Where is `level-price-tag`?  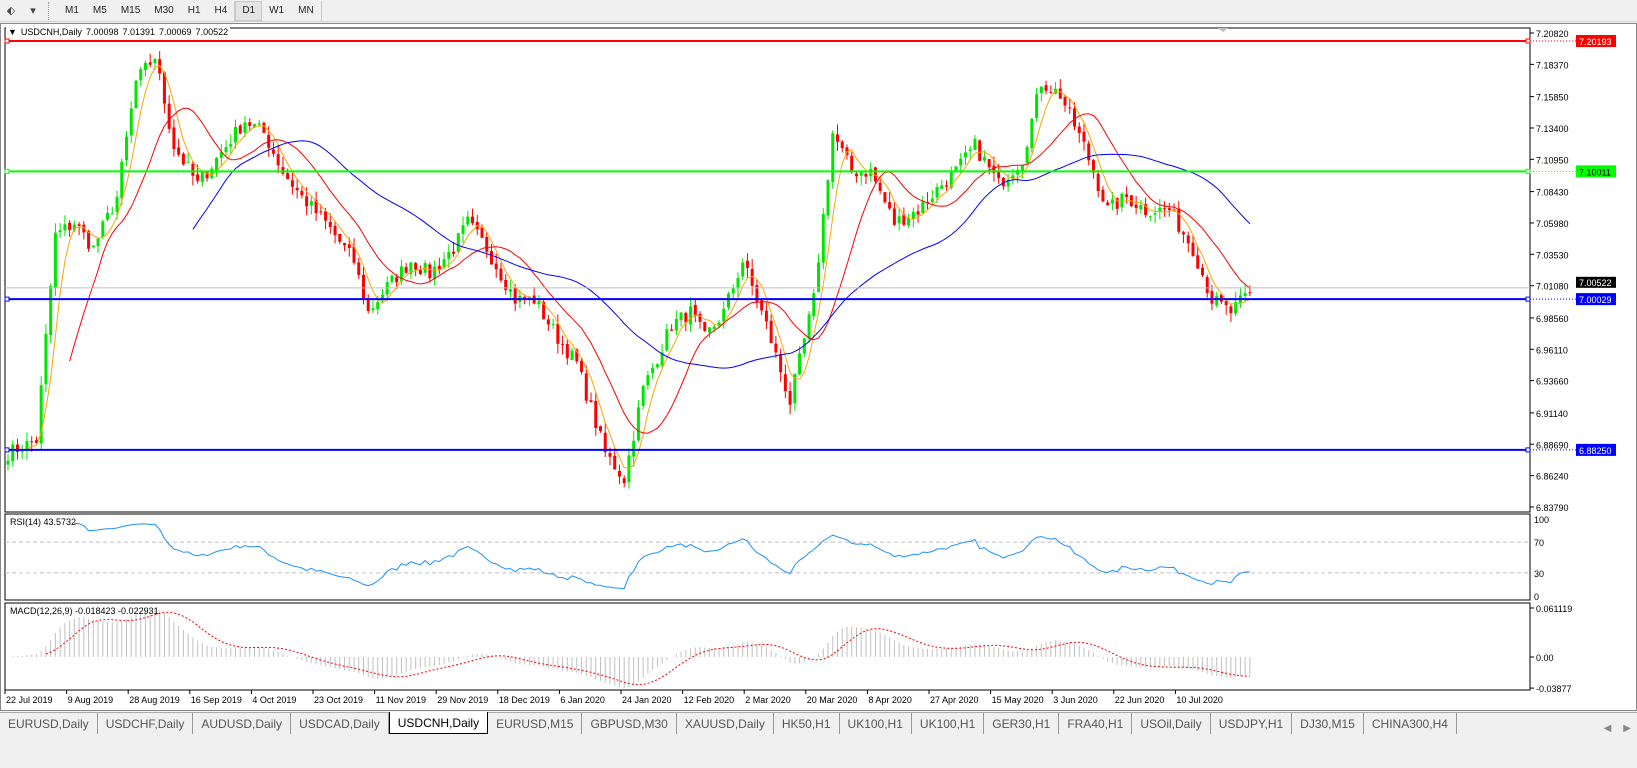 level-price-tag is located at coordinates (1596, 171).